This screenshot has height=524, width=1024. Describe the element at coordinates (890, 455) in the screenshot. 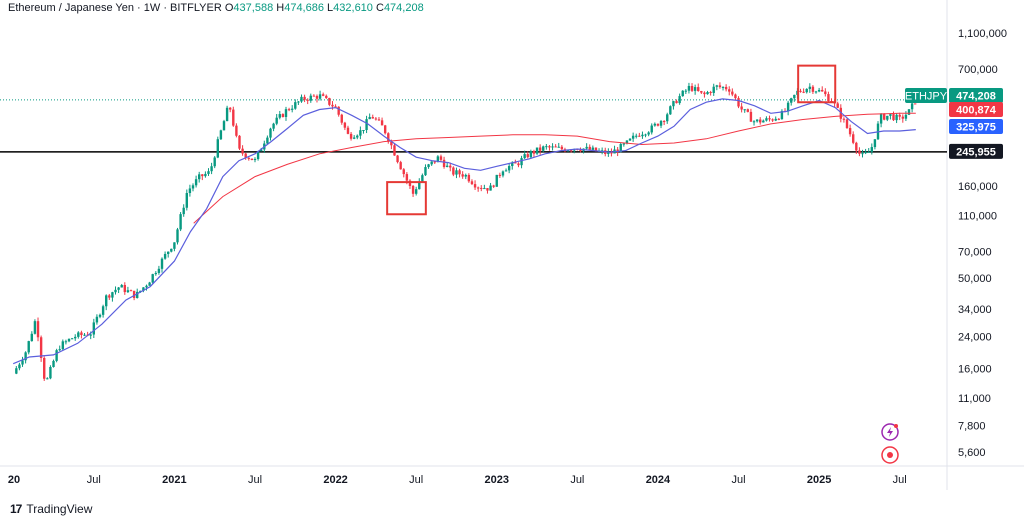

I see `record-icon` at that location.